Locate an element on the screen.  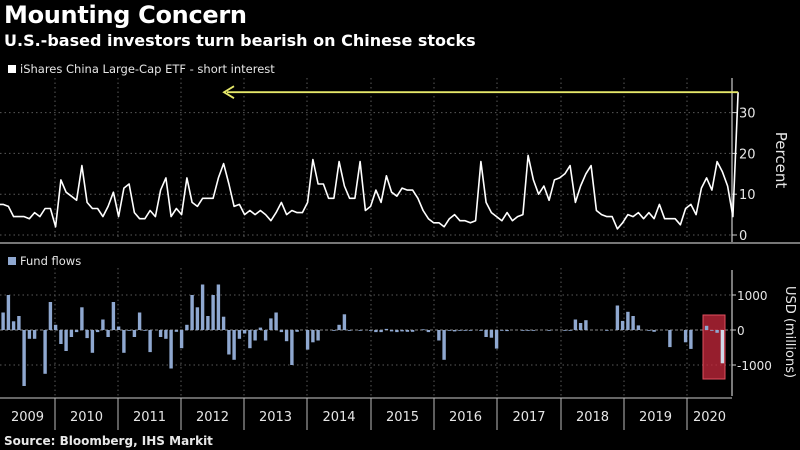
top-y-axis-label: Percent is located at coordinates (781, 160).